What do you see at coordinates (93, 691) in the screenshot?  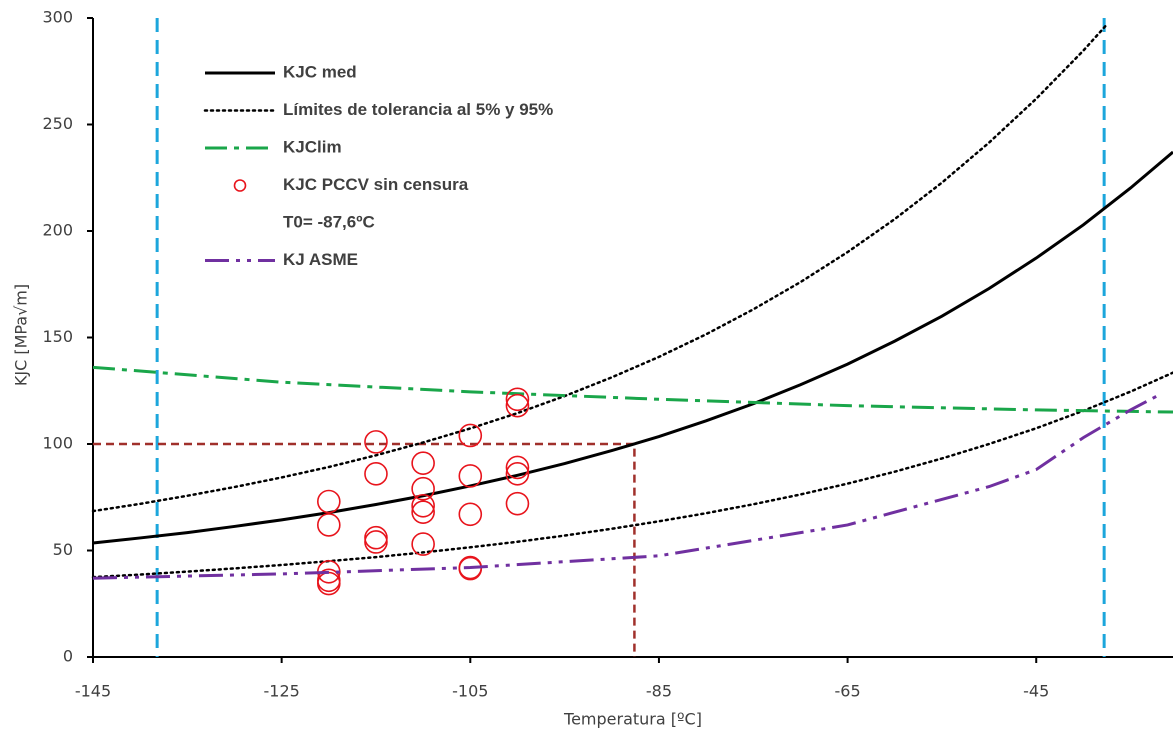 I see `x-tick-label: -145` at bounding box center [93, 691].